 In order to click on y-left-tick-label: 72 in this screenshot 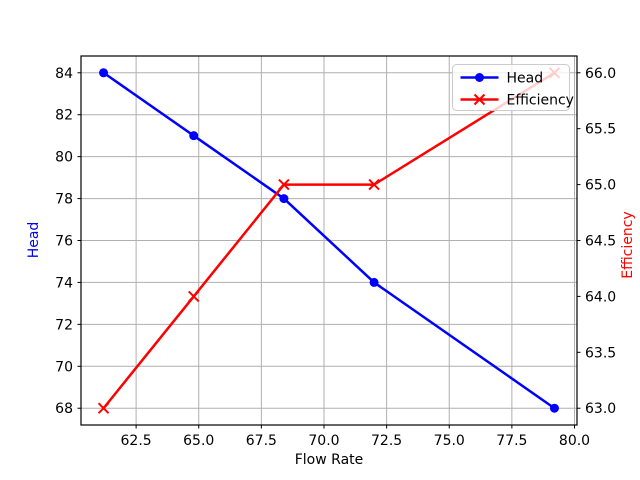, I will do `click(64, 325)`.